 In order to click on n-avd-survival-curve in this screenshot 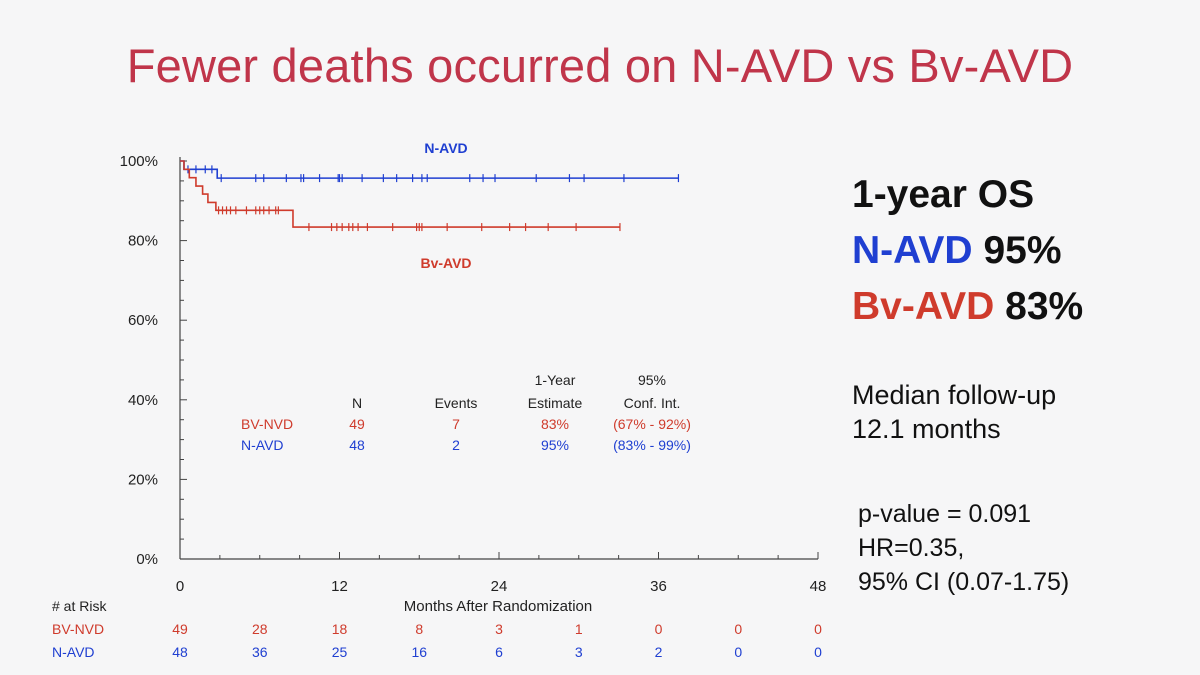, I will do `click(429, 169)`.